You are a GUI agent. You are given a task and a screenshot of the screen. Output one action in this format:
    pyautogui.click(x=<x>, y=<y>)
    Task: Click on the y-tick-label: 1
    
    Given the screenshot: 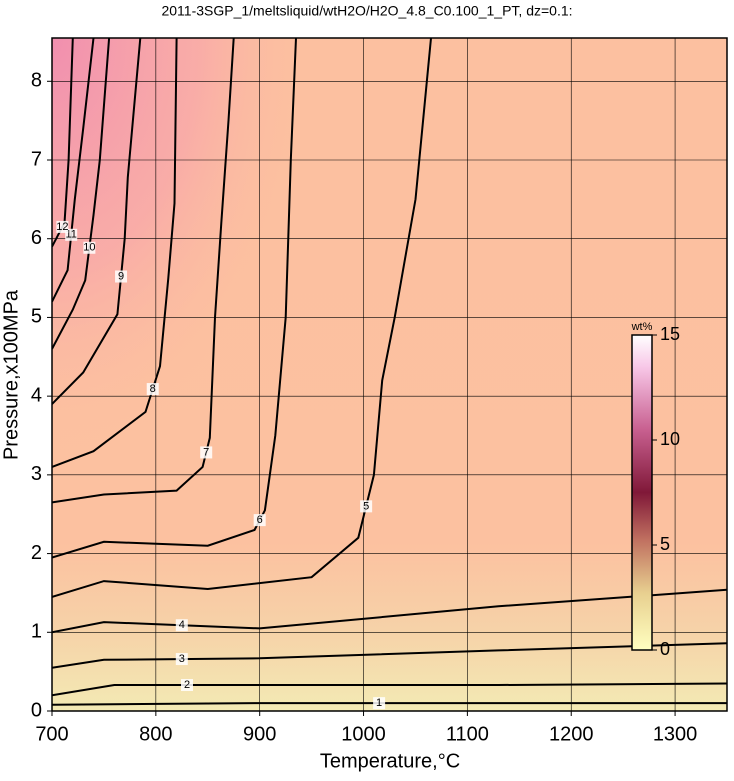 What is the action you would take?
    pyautogui.click(x=36, y=632)
    